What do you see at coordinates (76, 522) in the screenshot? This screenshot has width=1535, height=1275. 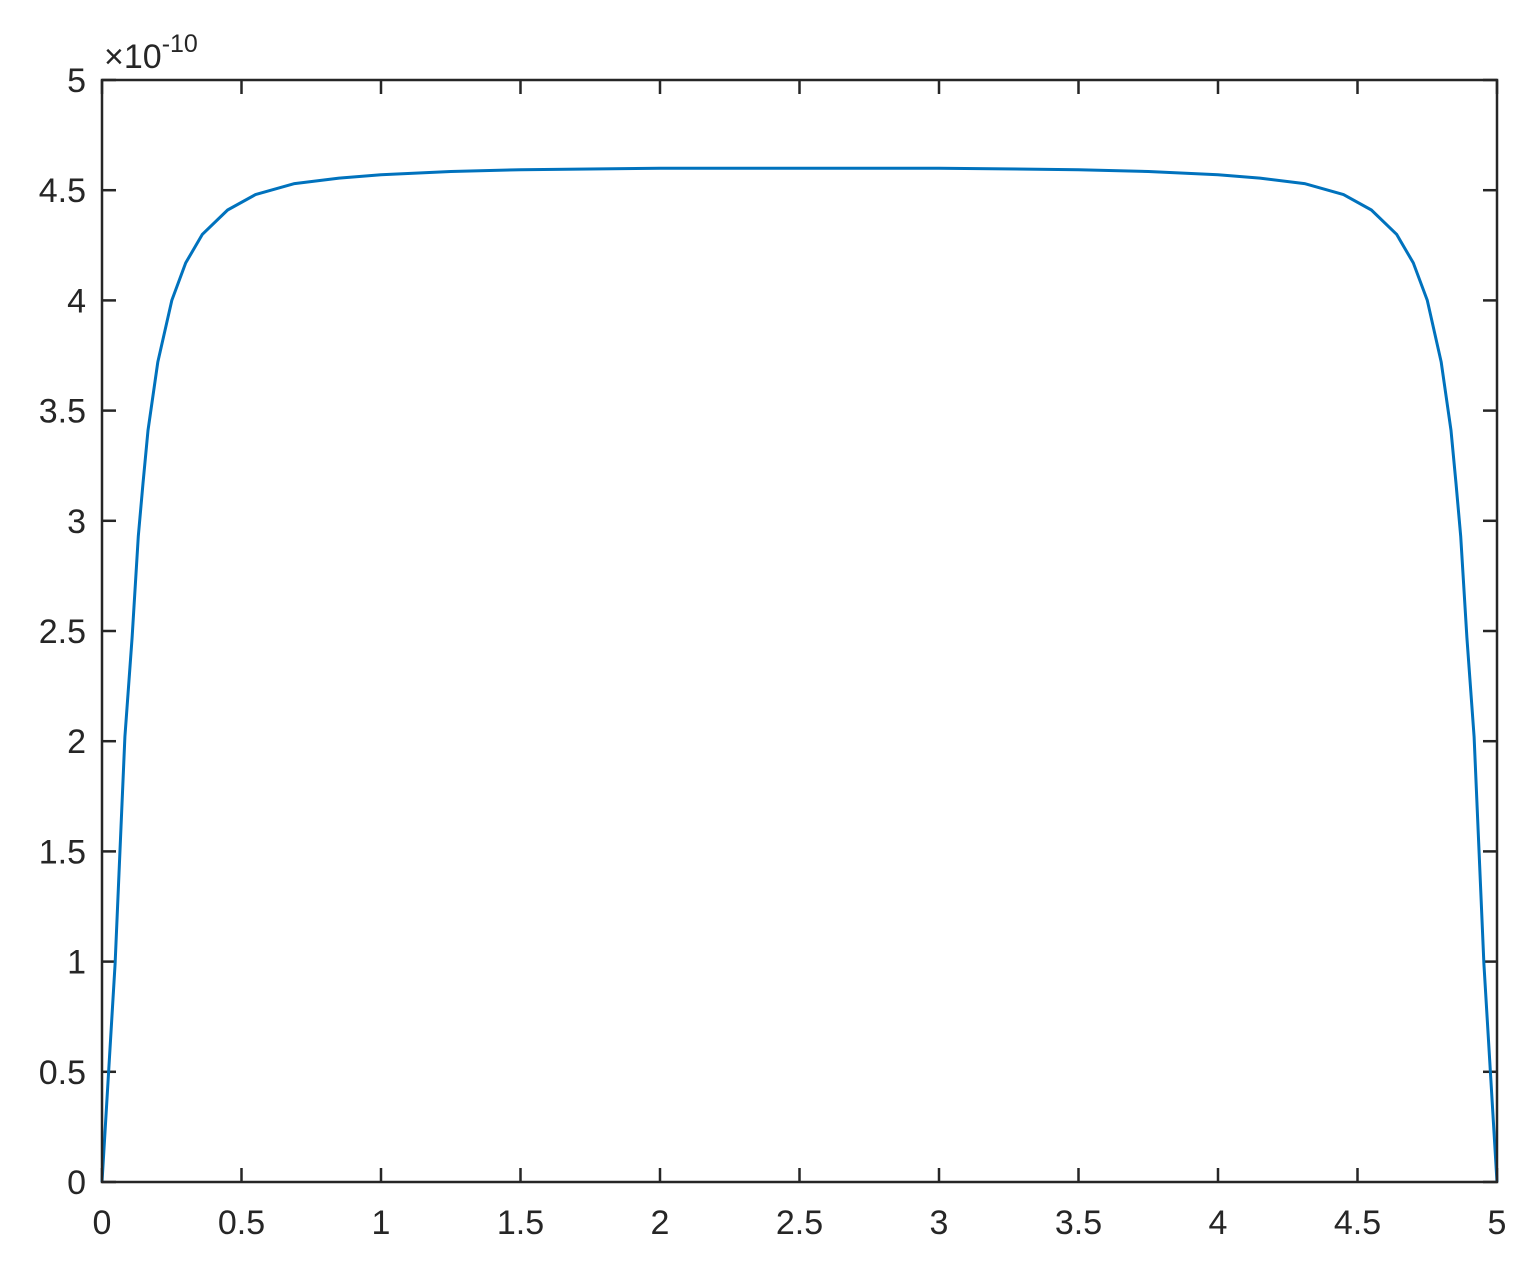 I see `y-tick-label: 3` at bounding box center [76, 522].